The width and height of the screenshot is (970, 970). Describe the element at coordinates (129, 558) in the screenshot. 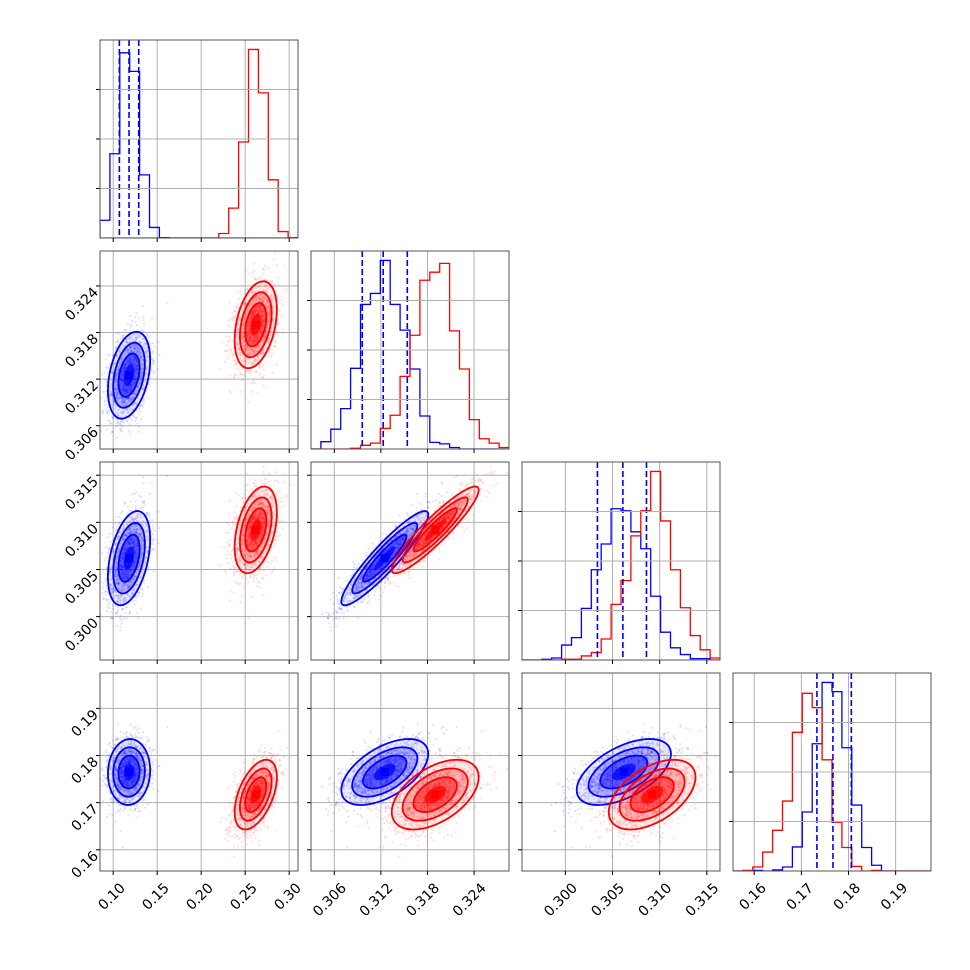

I see `density-peak` at that location.